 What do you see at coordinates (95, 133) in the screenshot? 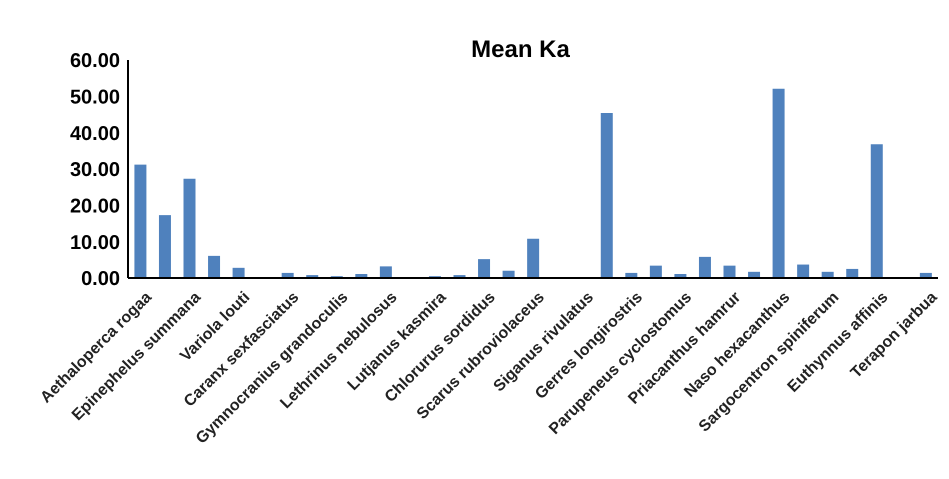
I see `y-tick-label: 40.00` at bounding box center [95, 133].